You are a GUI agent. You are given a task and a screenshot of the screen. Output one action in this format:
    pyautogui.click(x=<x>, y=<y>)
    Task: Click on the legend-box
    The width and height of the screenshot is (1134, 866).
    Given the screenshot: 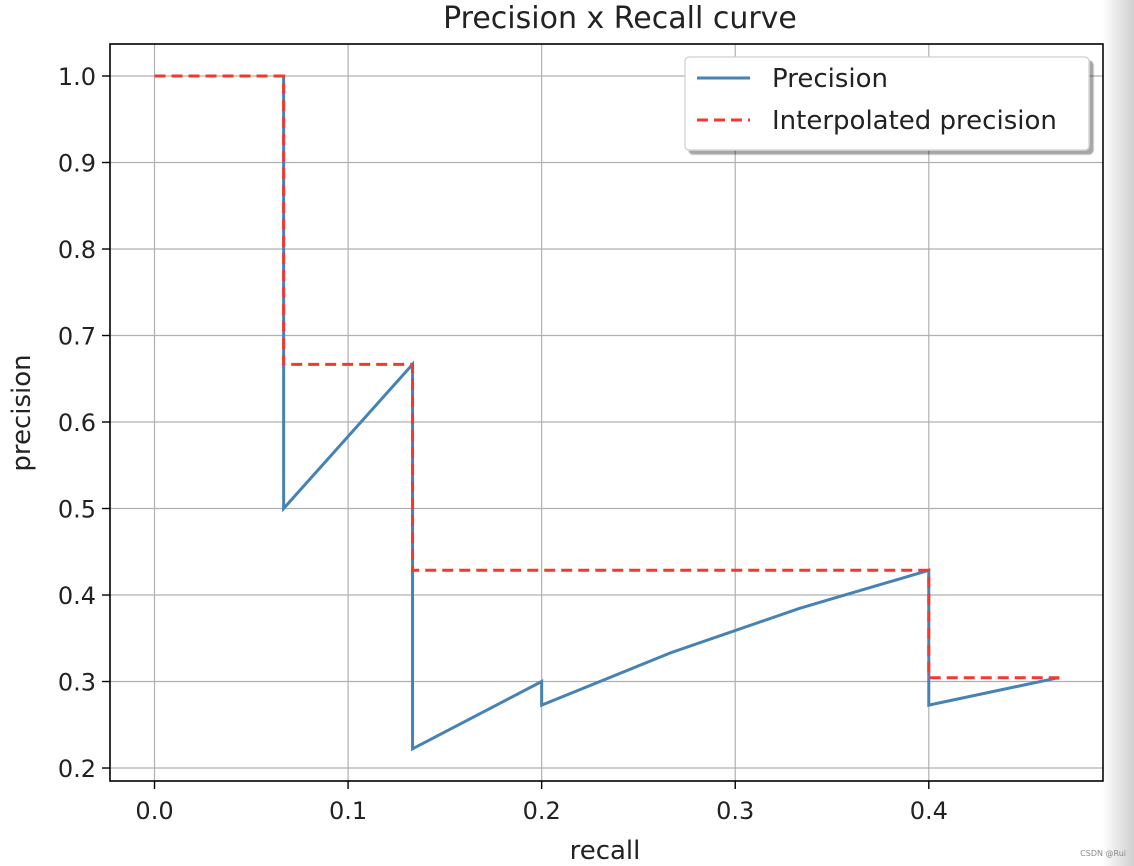 What is the action you would take?
    pyautogui.click(x=887, y=103)
    